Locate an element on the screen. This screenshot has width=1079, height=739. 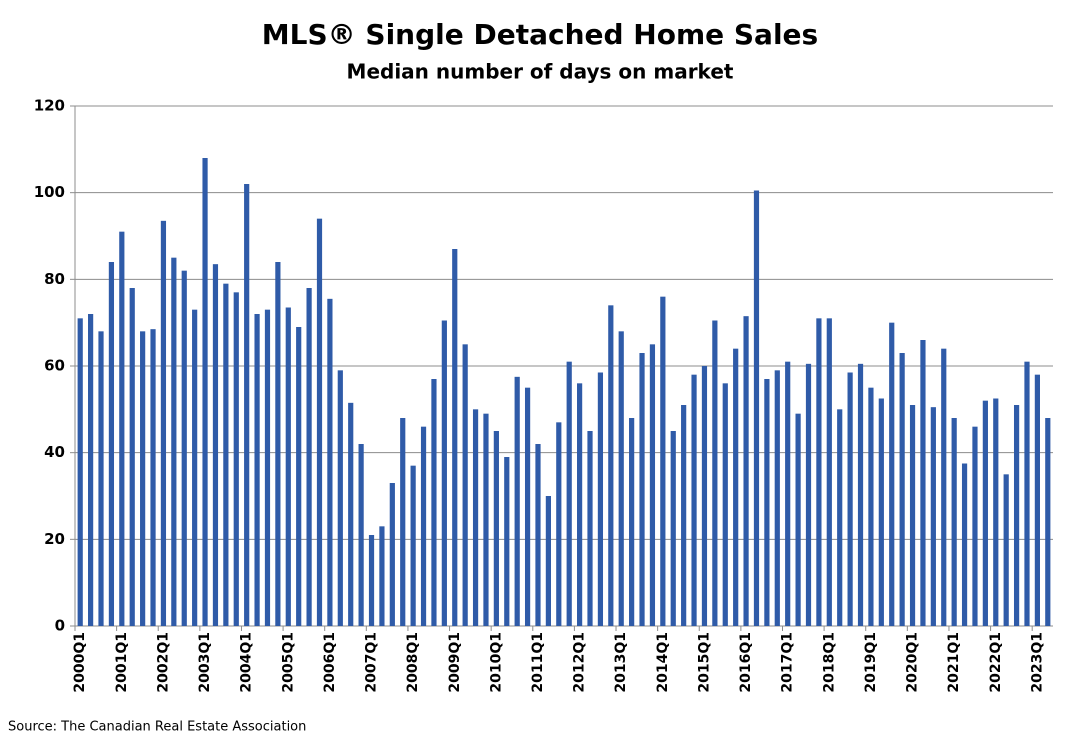
x-tick-label: 2019Q1 is located at coordinates (871, 662).